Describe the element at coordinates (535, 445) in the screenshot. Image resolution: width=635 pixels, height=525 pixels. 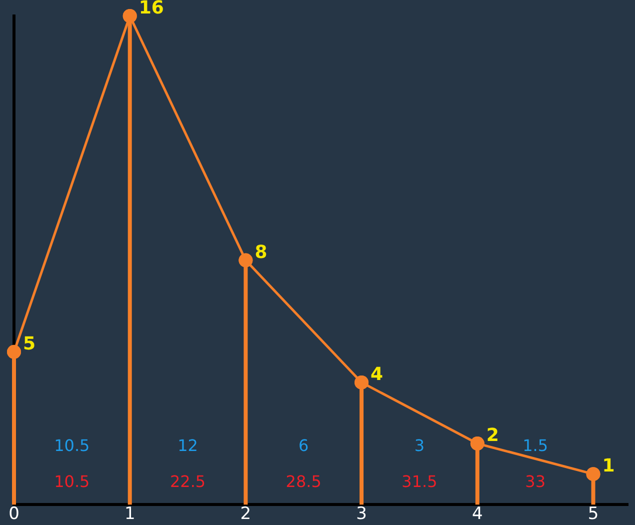
I see `annotation: 1.5` at that location.